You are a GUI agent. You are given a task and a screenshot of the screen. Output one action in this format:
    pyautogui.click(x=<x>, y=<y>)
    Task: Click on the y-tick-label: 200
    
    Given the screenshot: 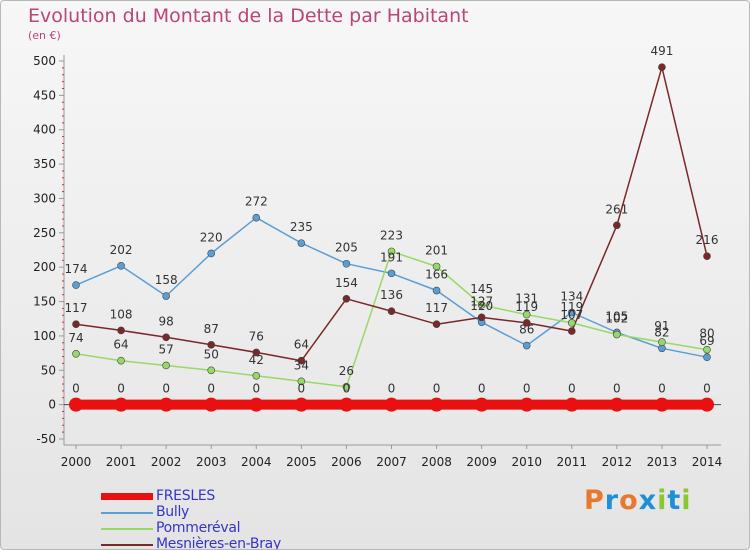 What is the action you would take?
    pyautogui.click(x=44, y=267)
    